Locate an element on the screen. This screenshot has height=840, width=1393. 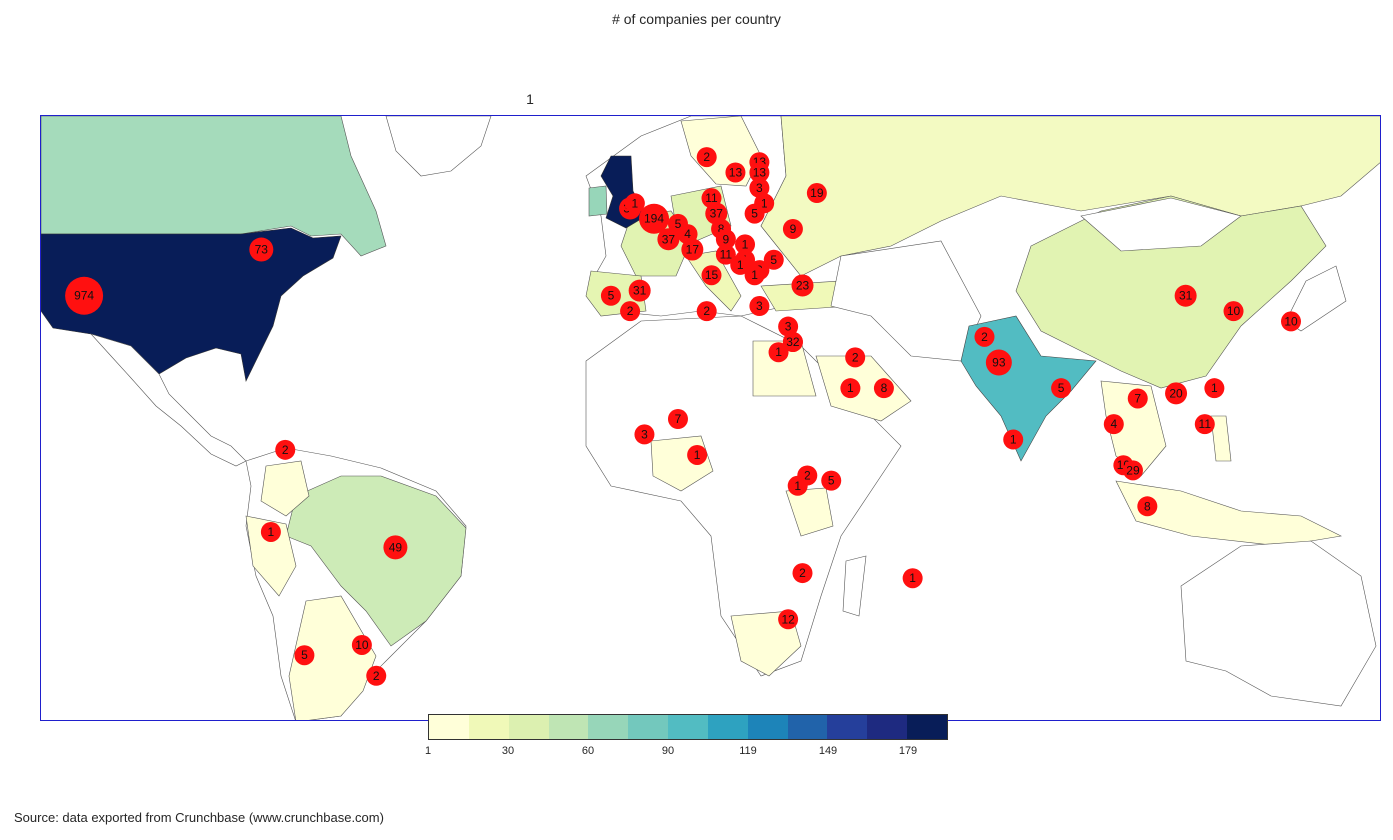
colorbar-ticks: 1 30 60 90 119 149 179 is located at coordinates (686, 753).